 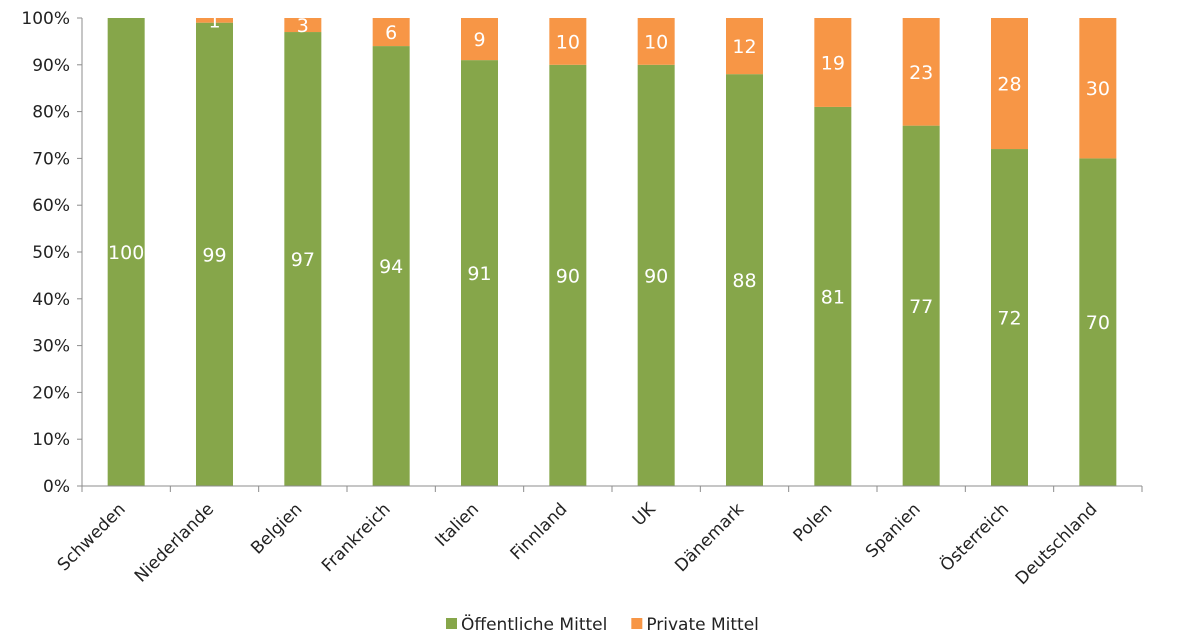 I want to click on y-tick-label: 40%, so click(x=51, y=300).